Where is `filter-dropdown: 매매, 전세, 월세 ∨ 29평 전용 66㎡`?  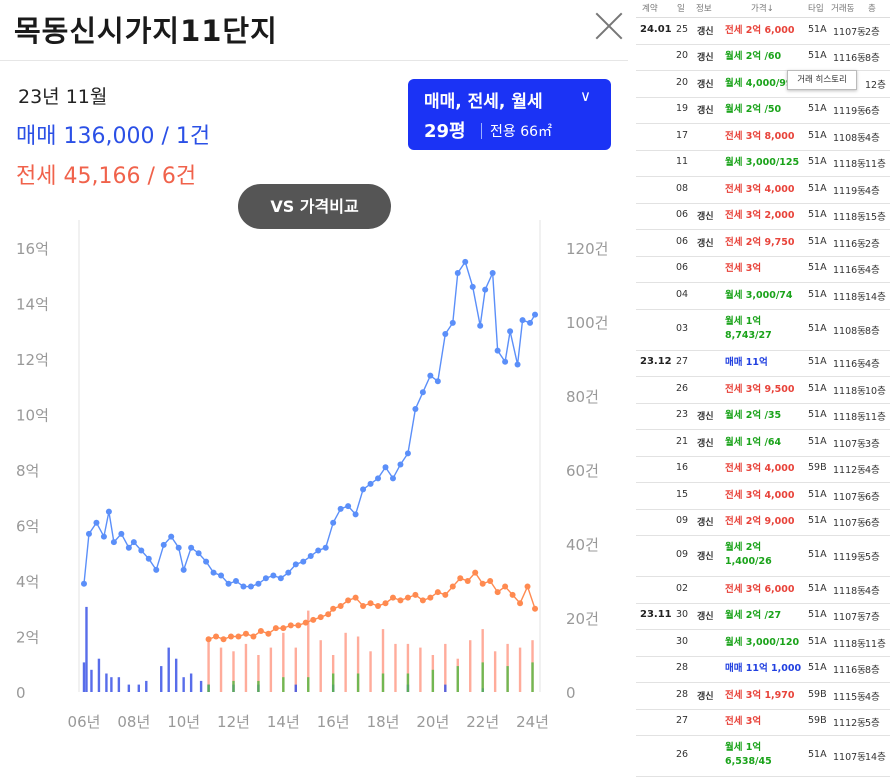
filter-dropdown: 매매, 전세, 월세 ∨ 29평 전용 66㎡ is located at coordinates (509, 114).